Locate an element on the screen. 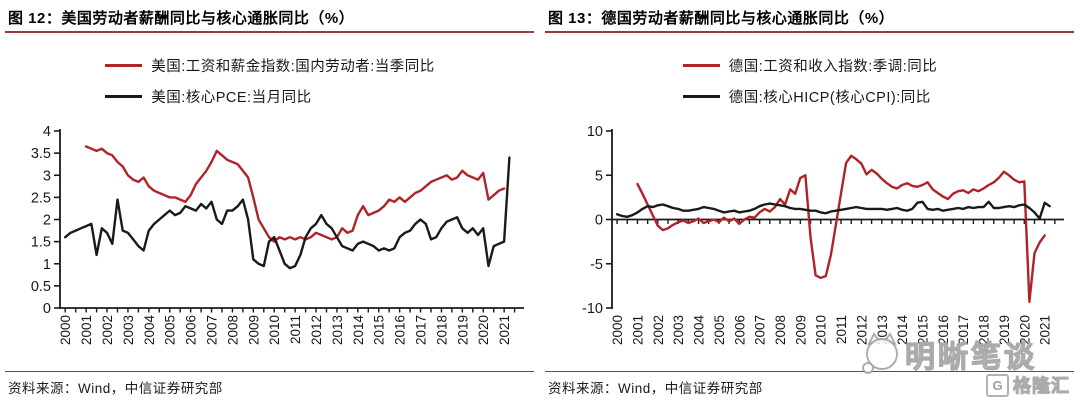 This screenshot has width=1080, height=405. figure-title-us: 美国劳动者薪酬同比与核心通胀同比（%） is located at coordinates (208, 18).